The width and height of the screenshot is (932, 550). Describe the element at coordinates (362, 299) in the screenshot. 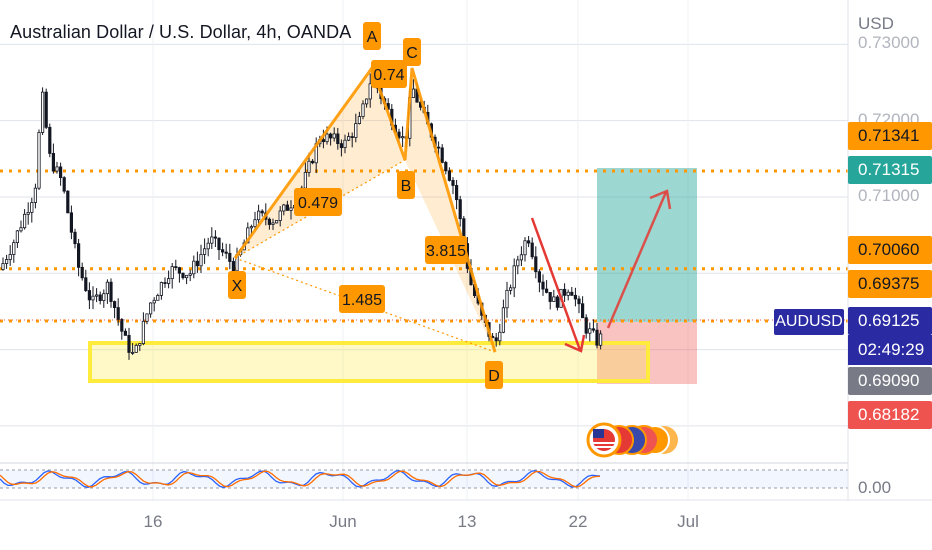

I see `pattern-ratio: 1.485` at that location.